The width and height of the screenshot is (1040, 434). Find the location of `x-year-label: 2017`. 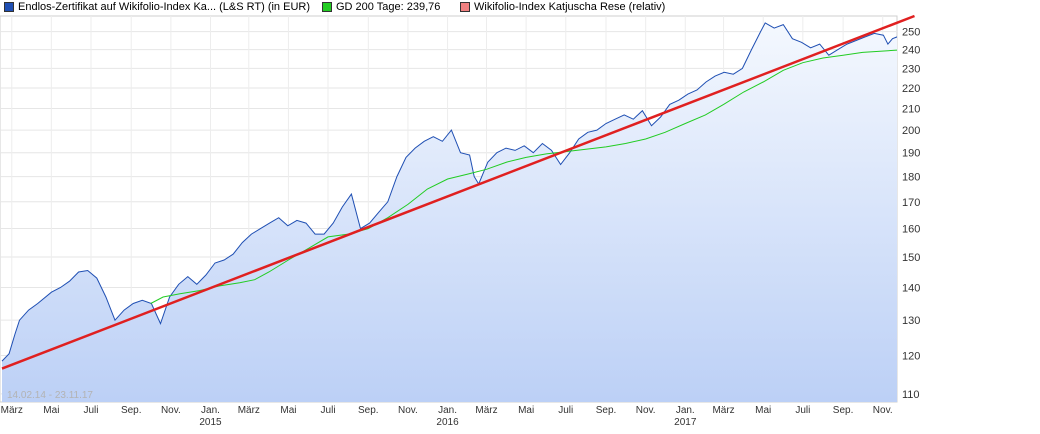

x-year-label: 2017 is located at coordinates (685, 422).